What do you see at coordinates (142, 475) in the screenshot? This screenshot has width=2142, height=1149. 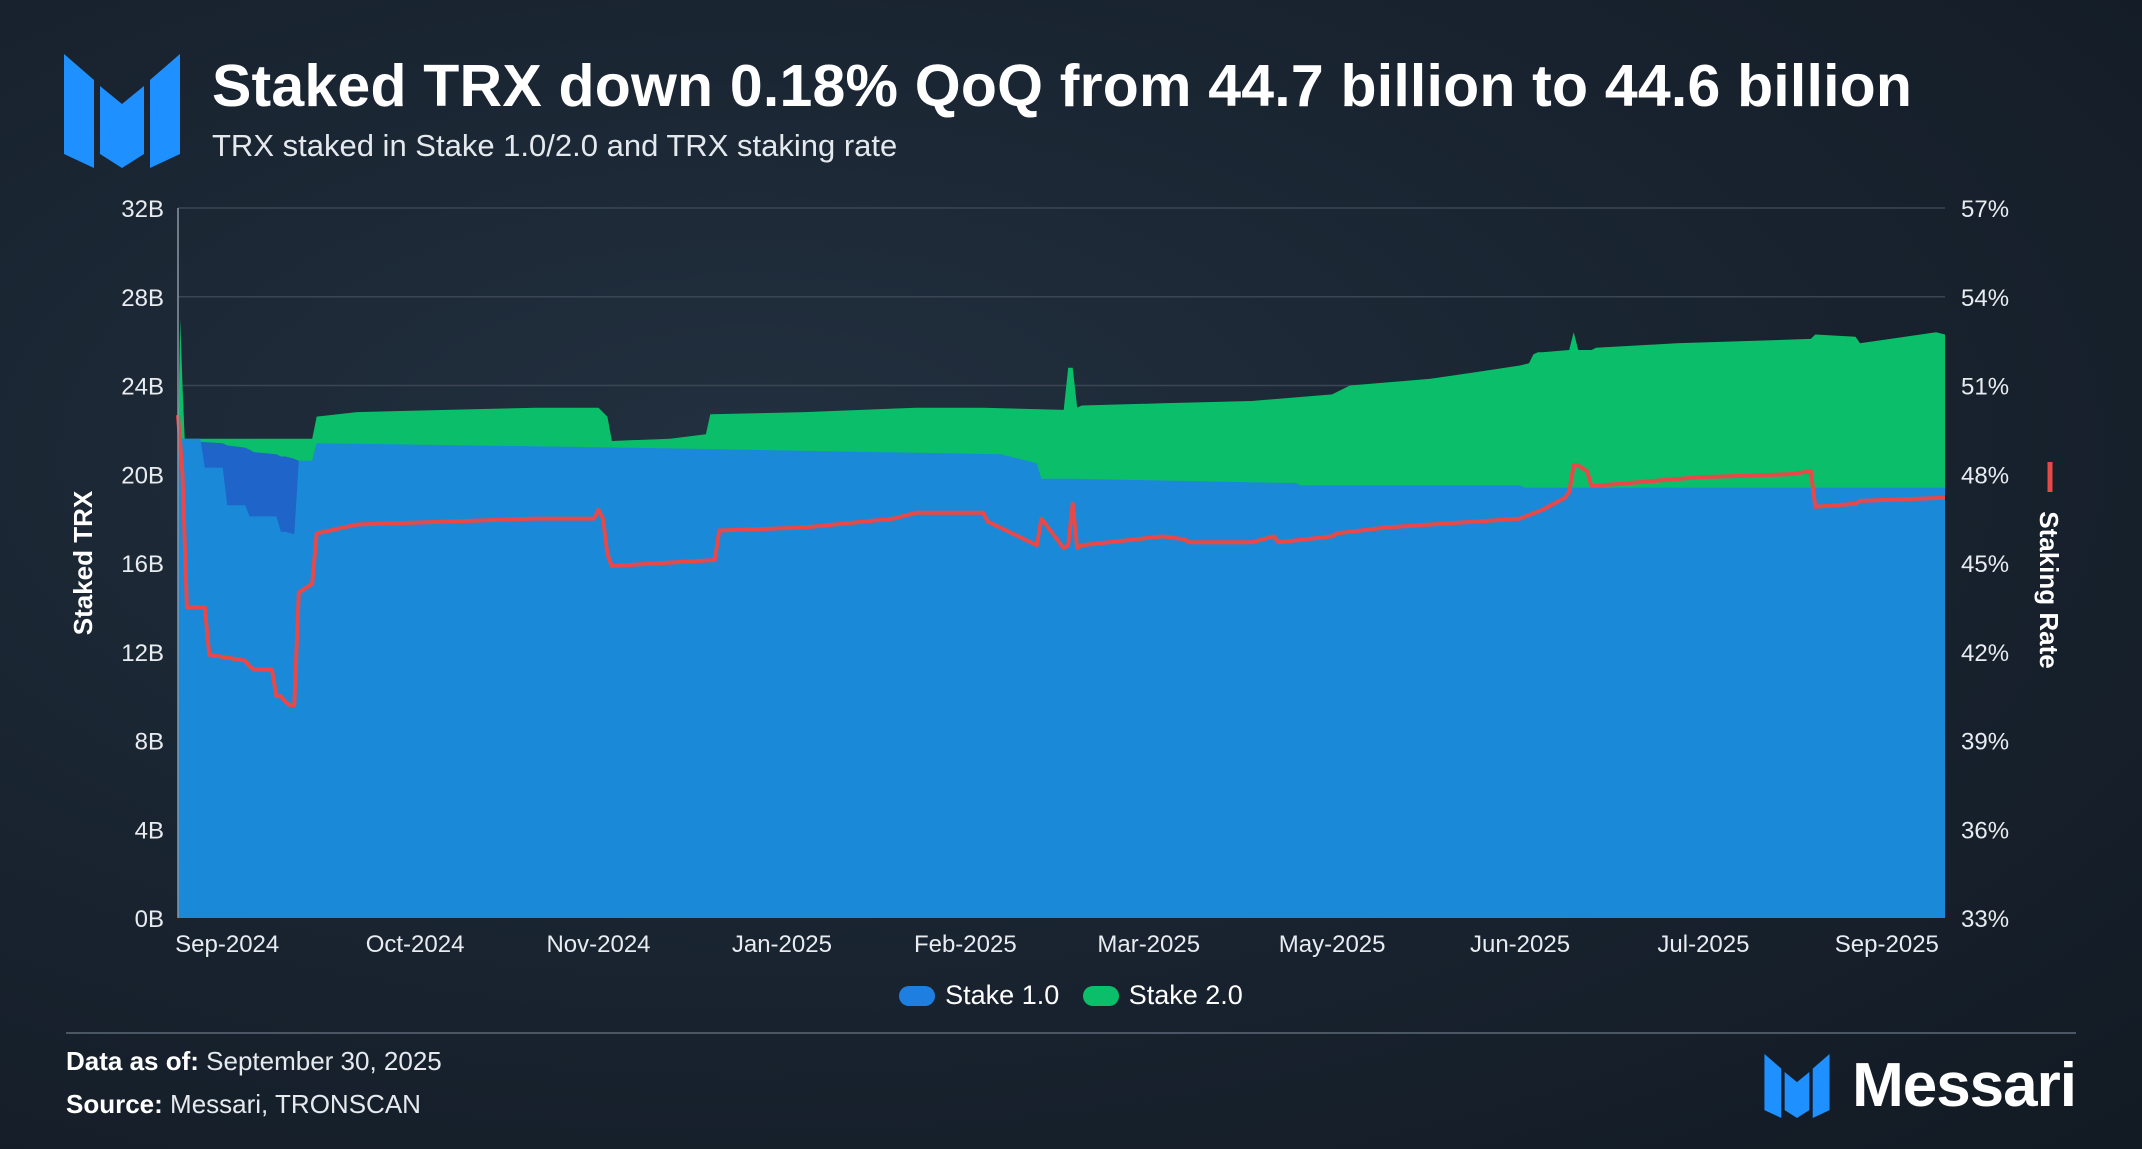 I see `y-tick-label: 20B` at bounding box center [142, 475].